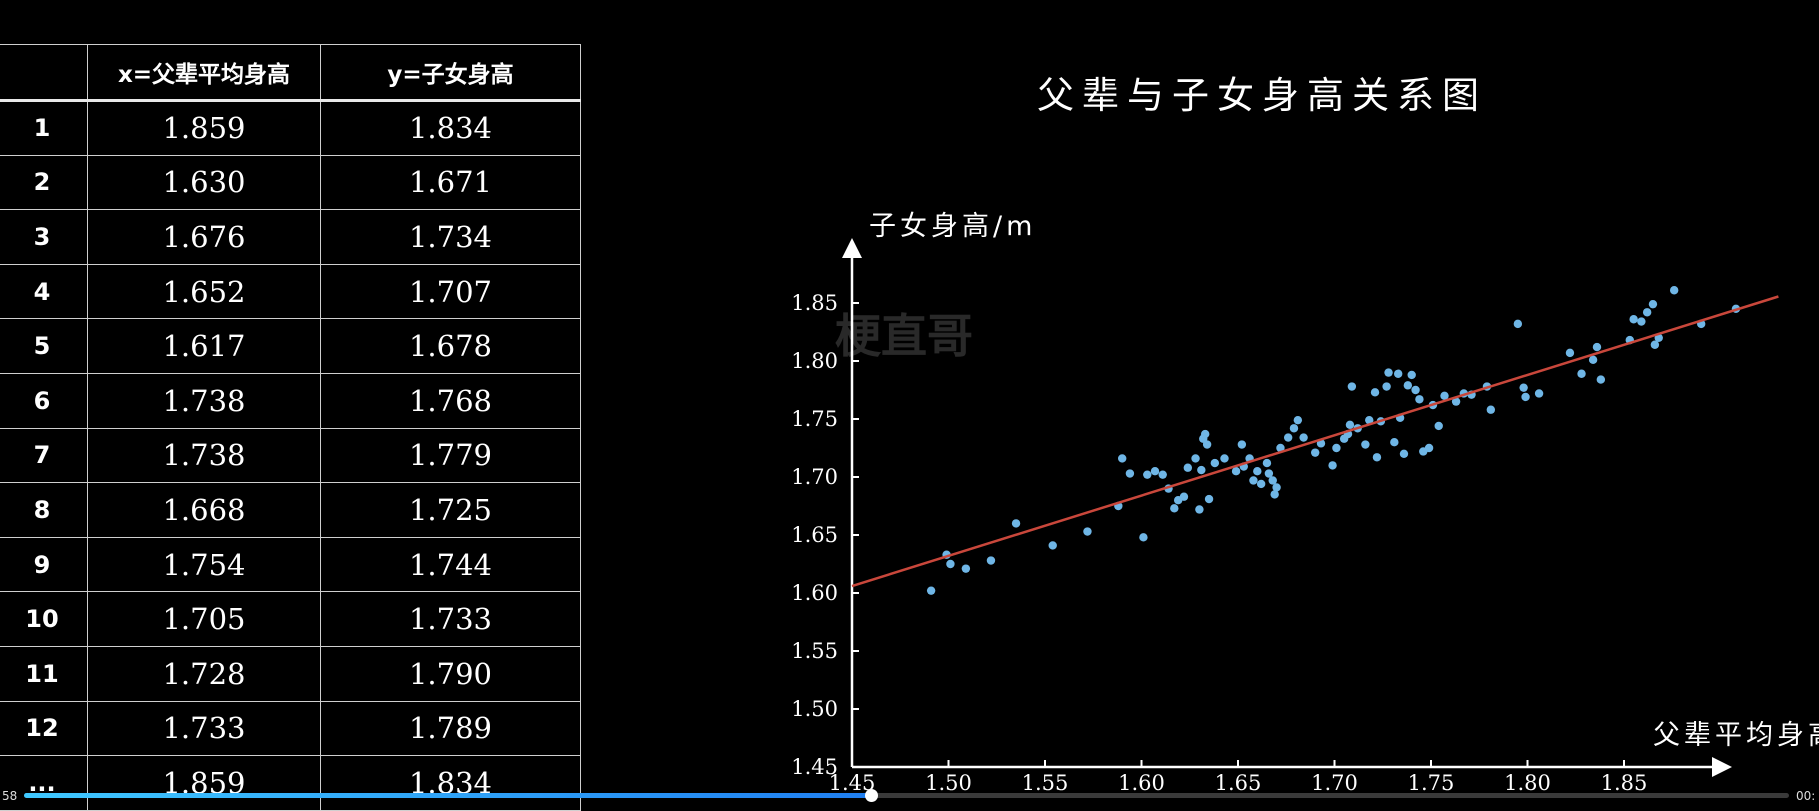 This screenshot has height=811, width=1819. I want to click on progress-knob, so click(872, 795).